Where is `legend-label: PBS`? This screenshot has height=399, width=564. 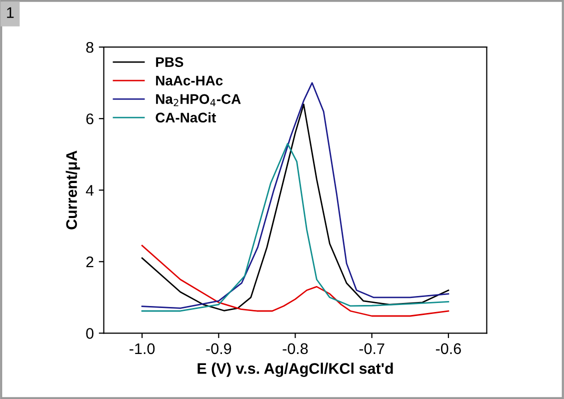 legend-label: PBS is located at coordinates (170, 62).